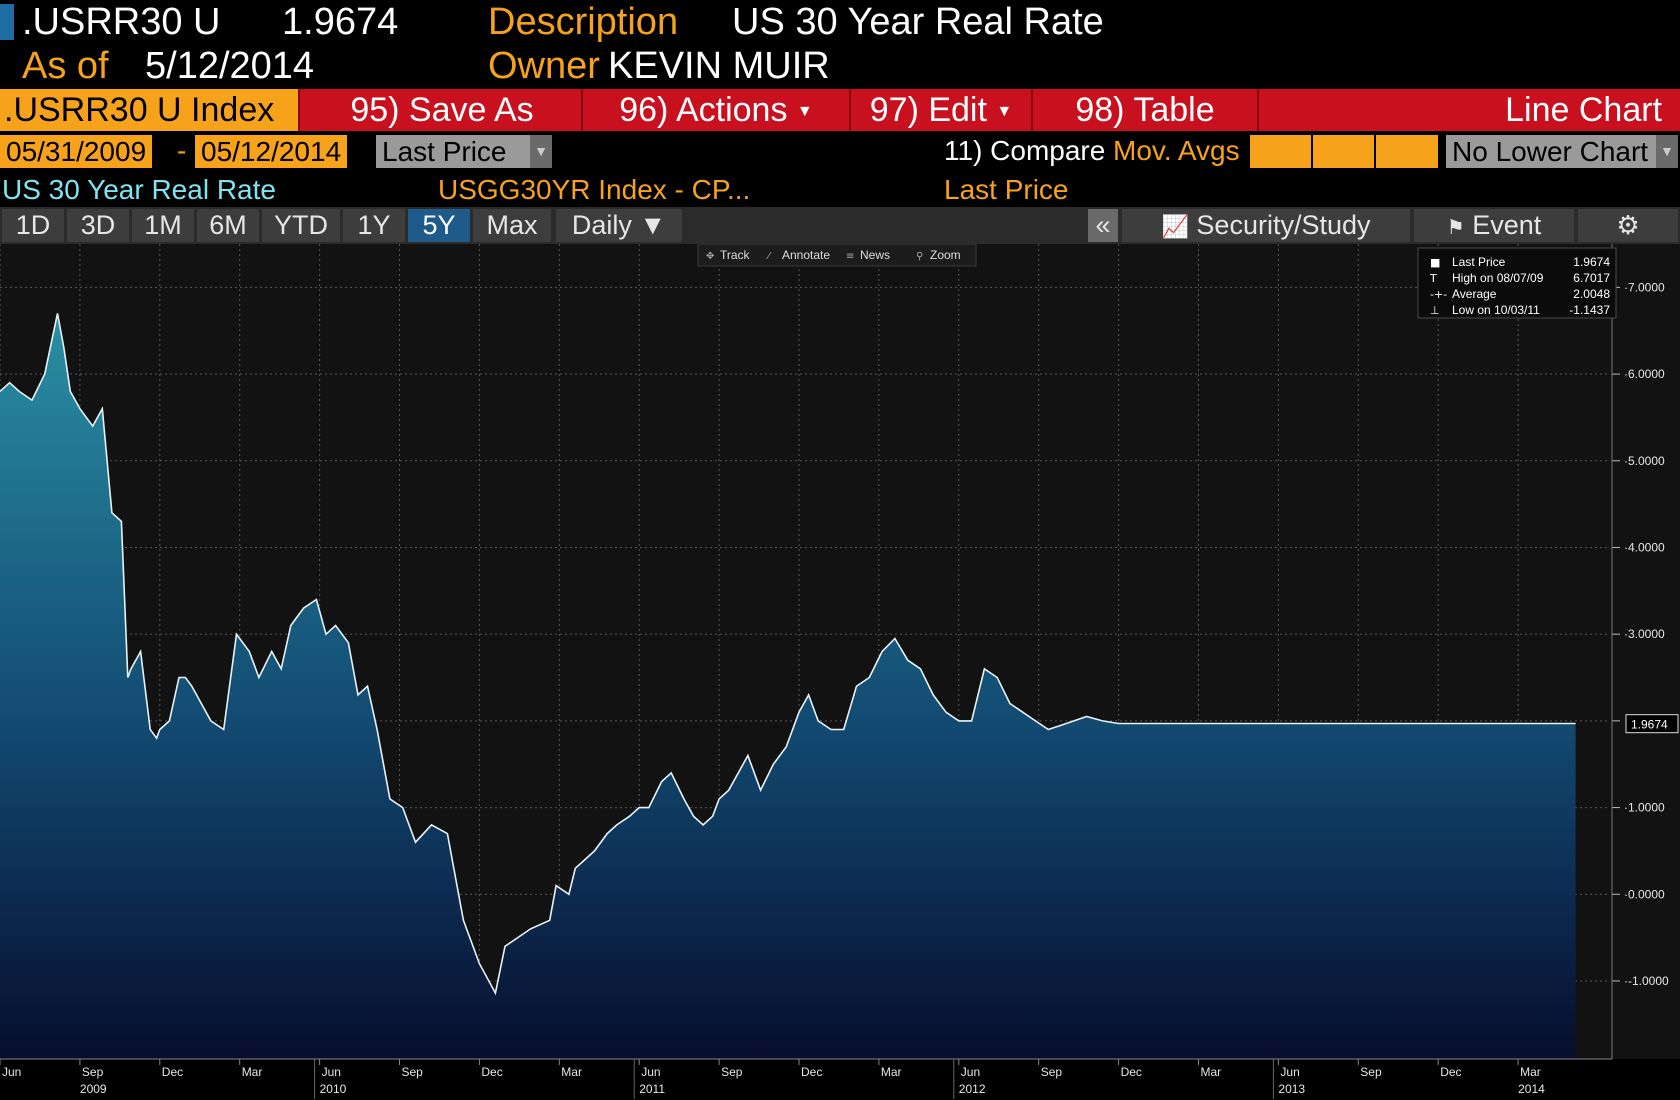 The height and width of the screenshot is (1100, 1680). Describe the element at coordinates (833, 255) in the screenshot. I see `subtools: ✥ Track ⁄ Annotate ≡ News ⚲ Zoom` at that location.